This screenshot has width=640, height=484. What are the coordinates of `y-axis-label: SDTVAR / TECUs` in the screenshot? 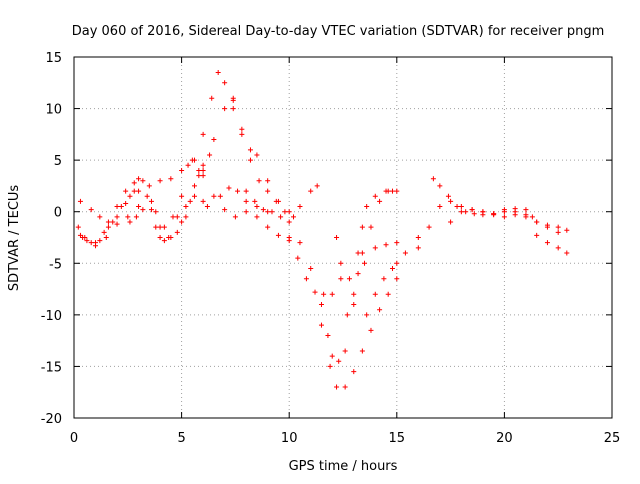 It's located at (14, 238).